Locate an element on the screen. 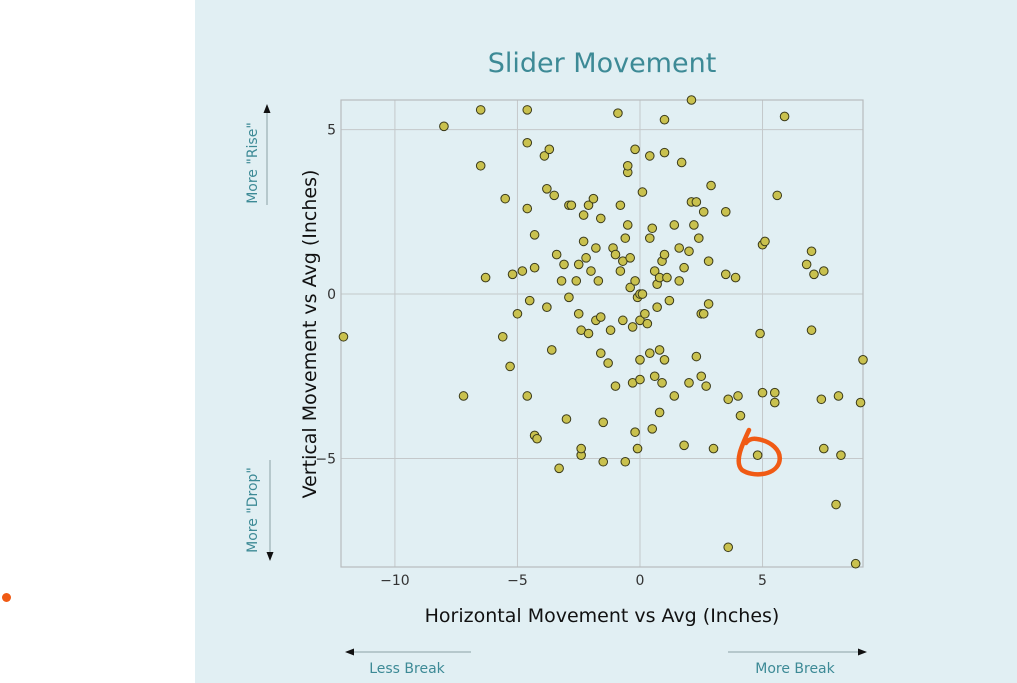 The width and height of the screenshot is (1017, 683). more-rise-label: More "Rise" is located at coordinates (253, 163).